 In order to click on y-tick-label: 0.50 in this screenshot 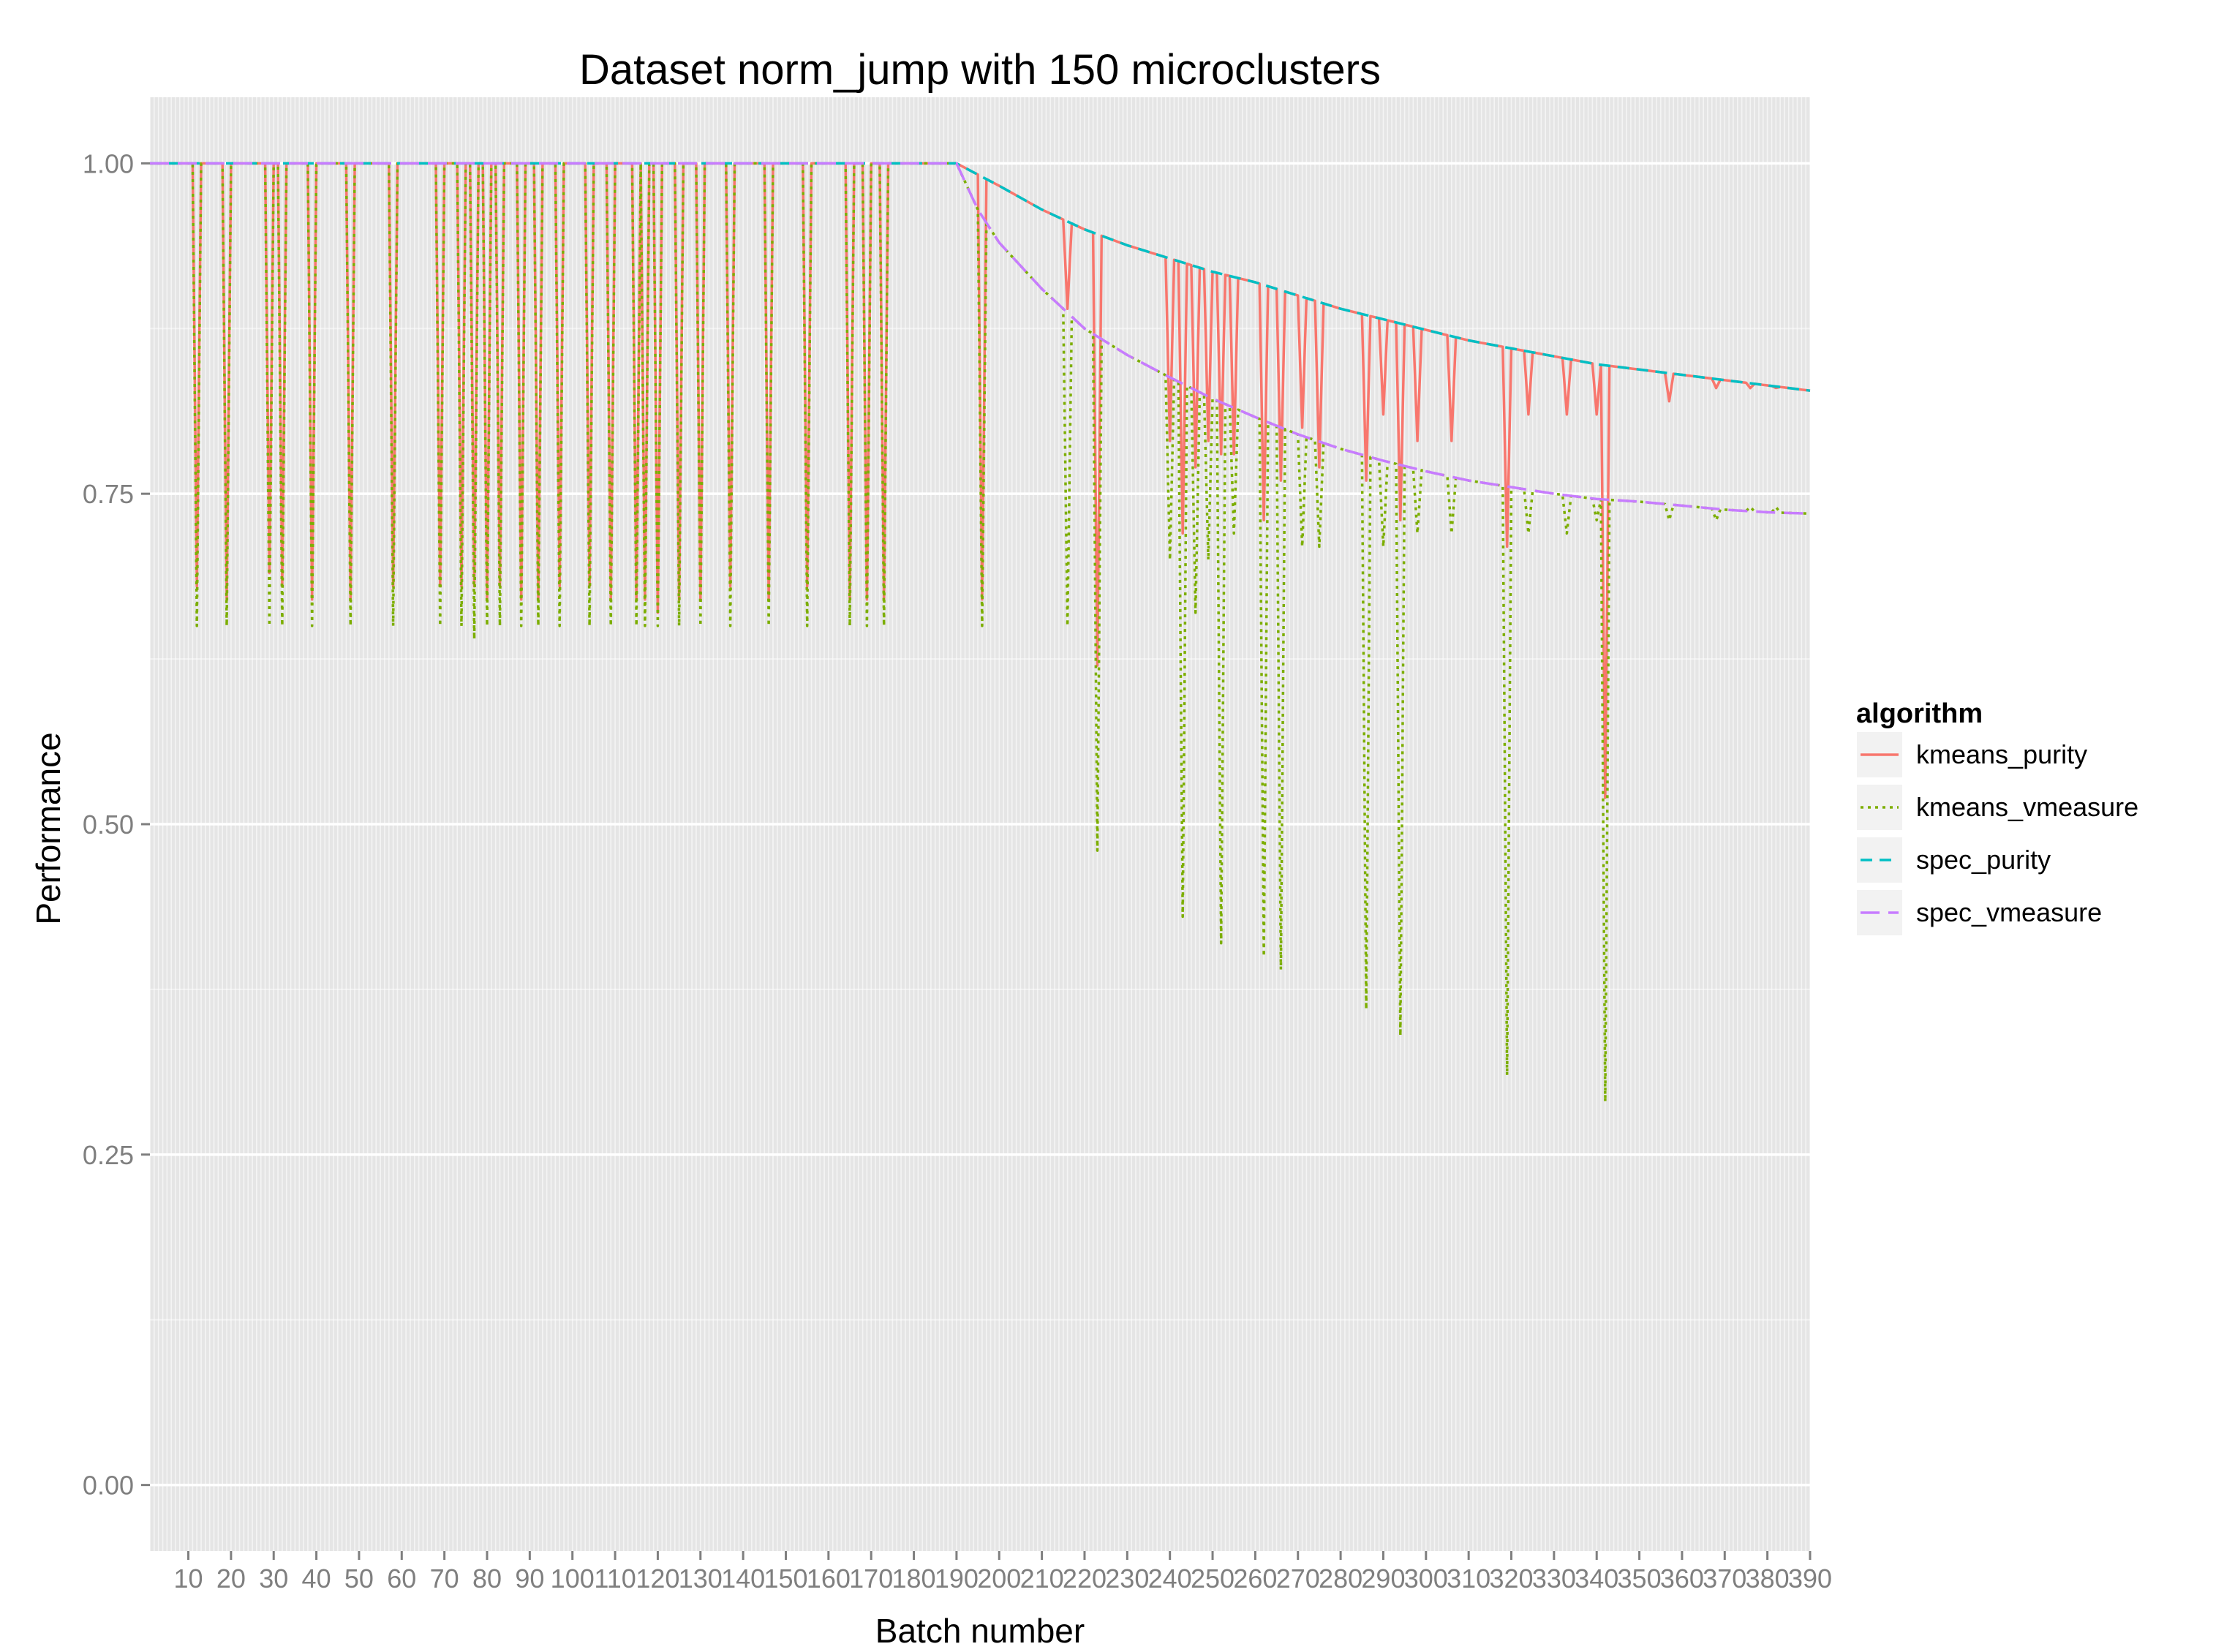, I will do `click(108, 825)`.